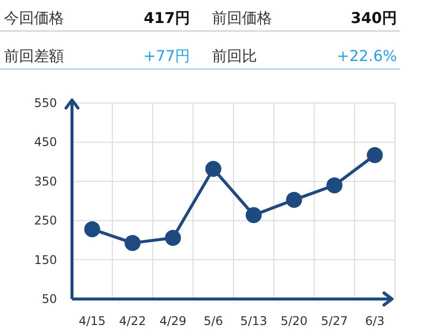  I want to click on y-tick-label: 550, so click(45, 103).